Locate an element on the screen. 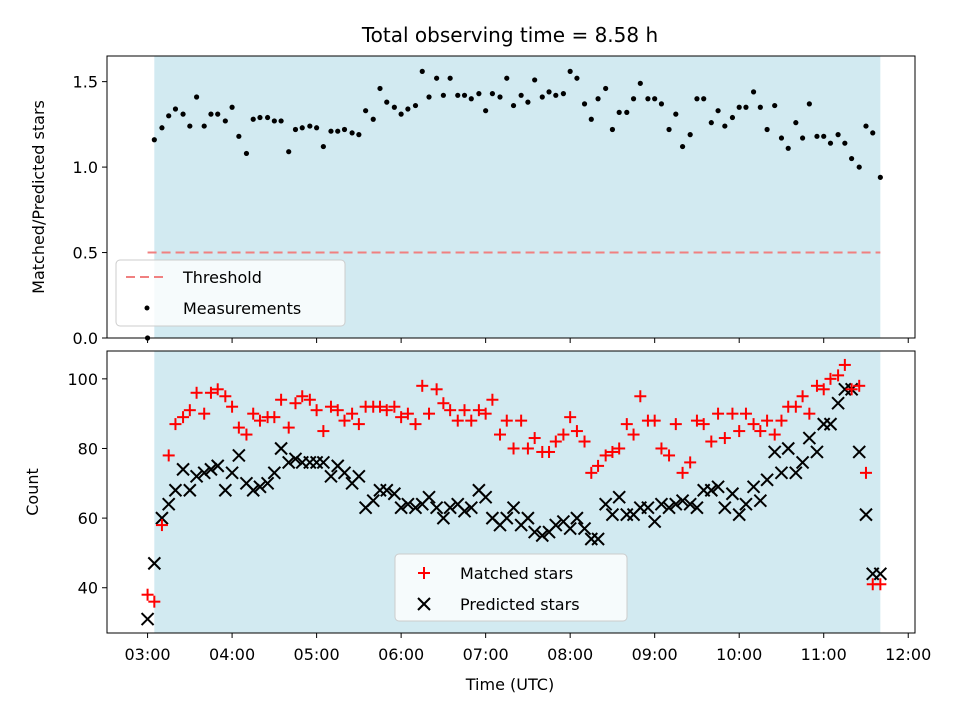  bottom-xtick-label: 10:00 is located at coordinates (739, 654).